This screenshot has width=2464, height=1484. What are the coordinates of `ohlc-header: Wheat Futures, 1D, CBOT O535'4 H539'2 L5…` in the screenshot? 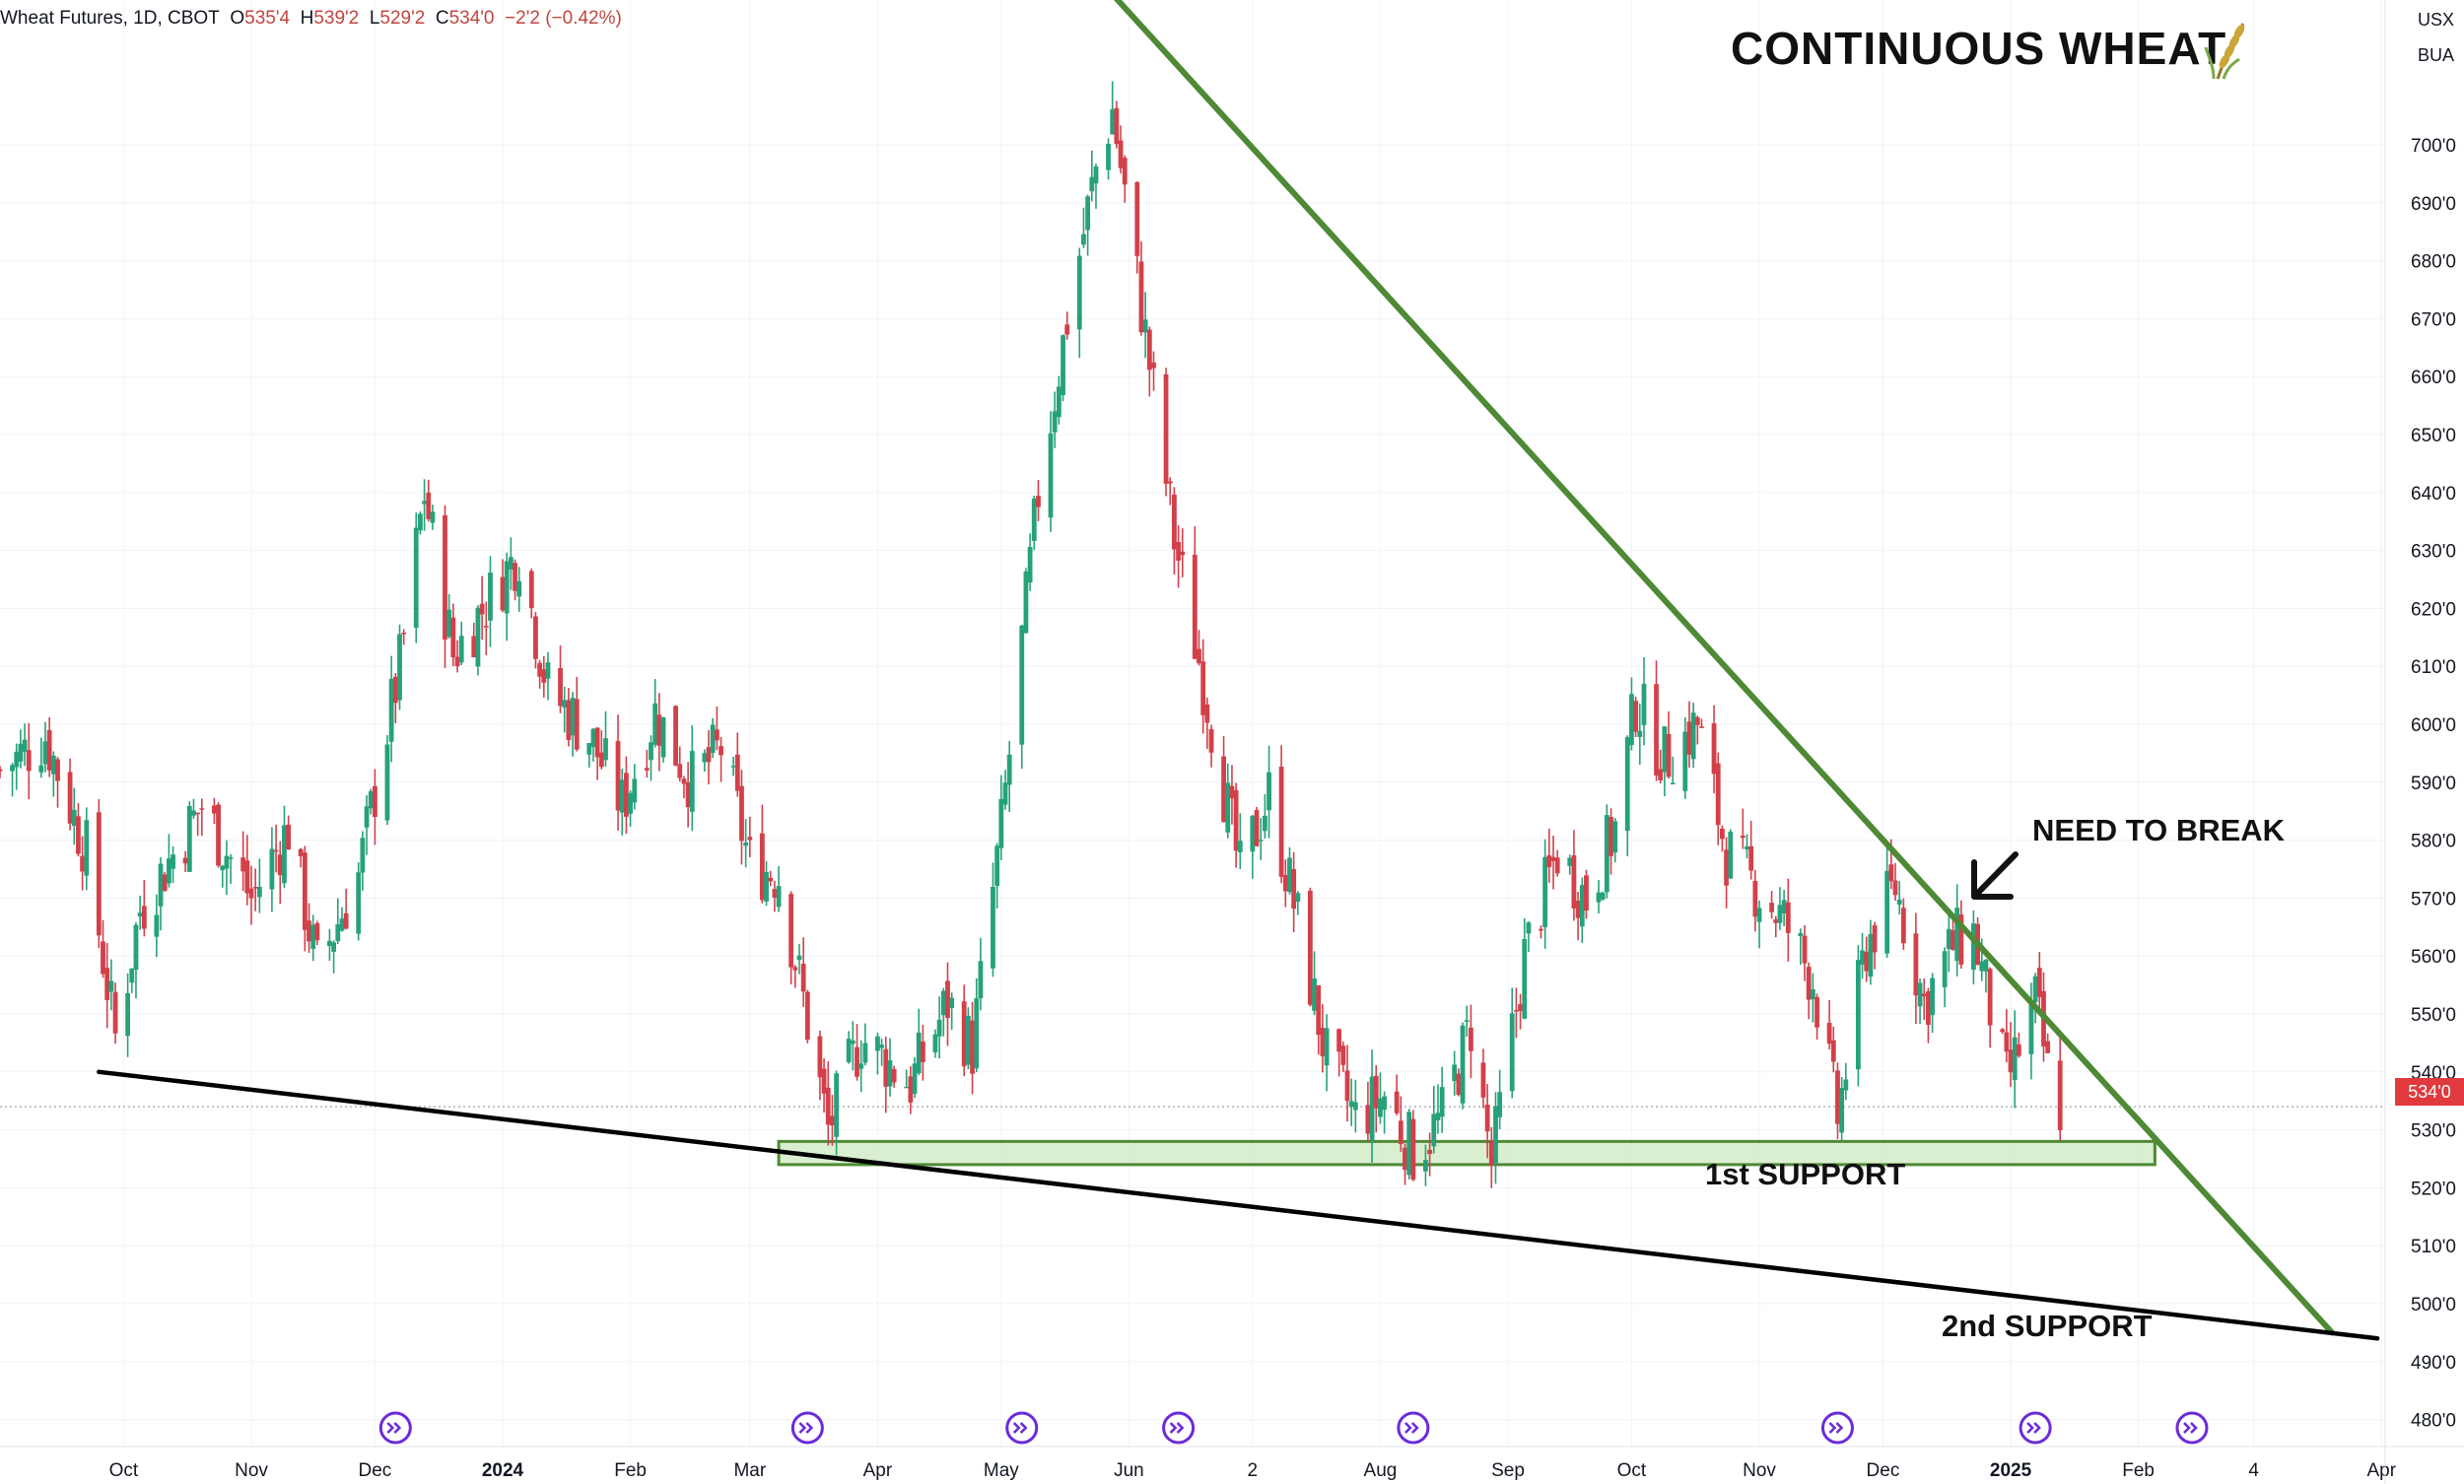 It's located at (311, 19).